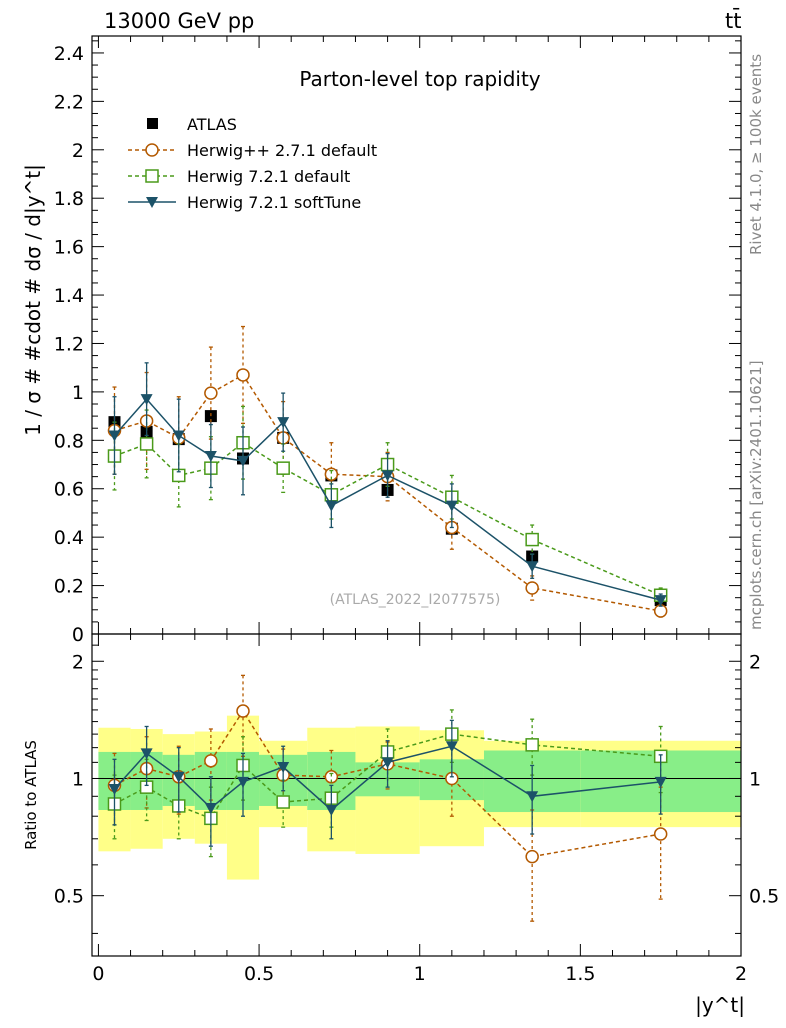 This screenshot has width=786, height=1028. What do you see at coordinates (580, 974) in the screenshot?
I see `x-tick-label: 1.5` at bounding box center [580, 974].